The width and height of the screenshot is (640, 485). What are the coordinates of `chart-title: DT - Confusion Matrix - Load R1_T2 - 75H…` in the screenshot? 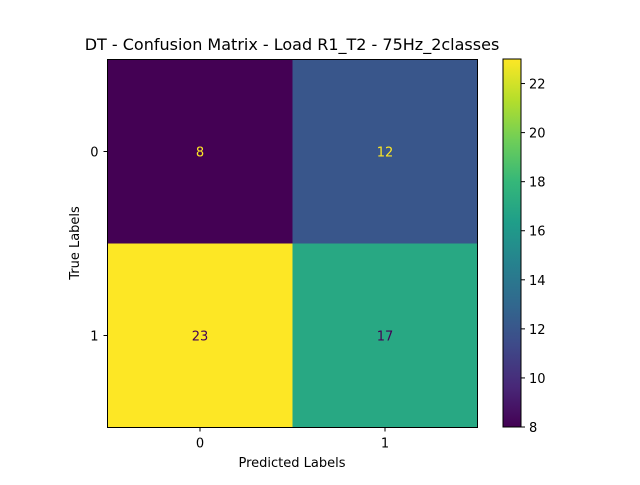 It's located at (292, 45).